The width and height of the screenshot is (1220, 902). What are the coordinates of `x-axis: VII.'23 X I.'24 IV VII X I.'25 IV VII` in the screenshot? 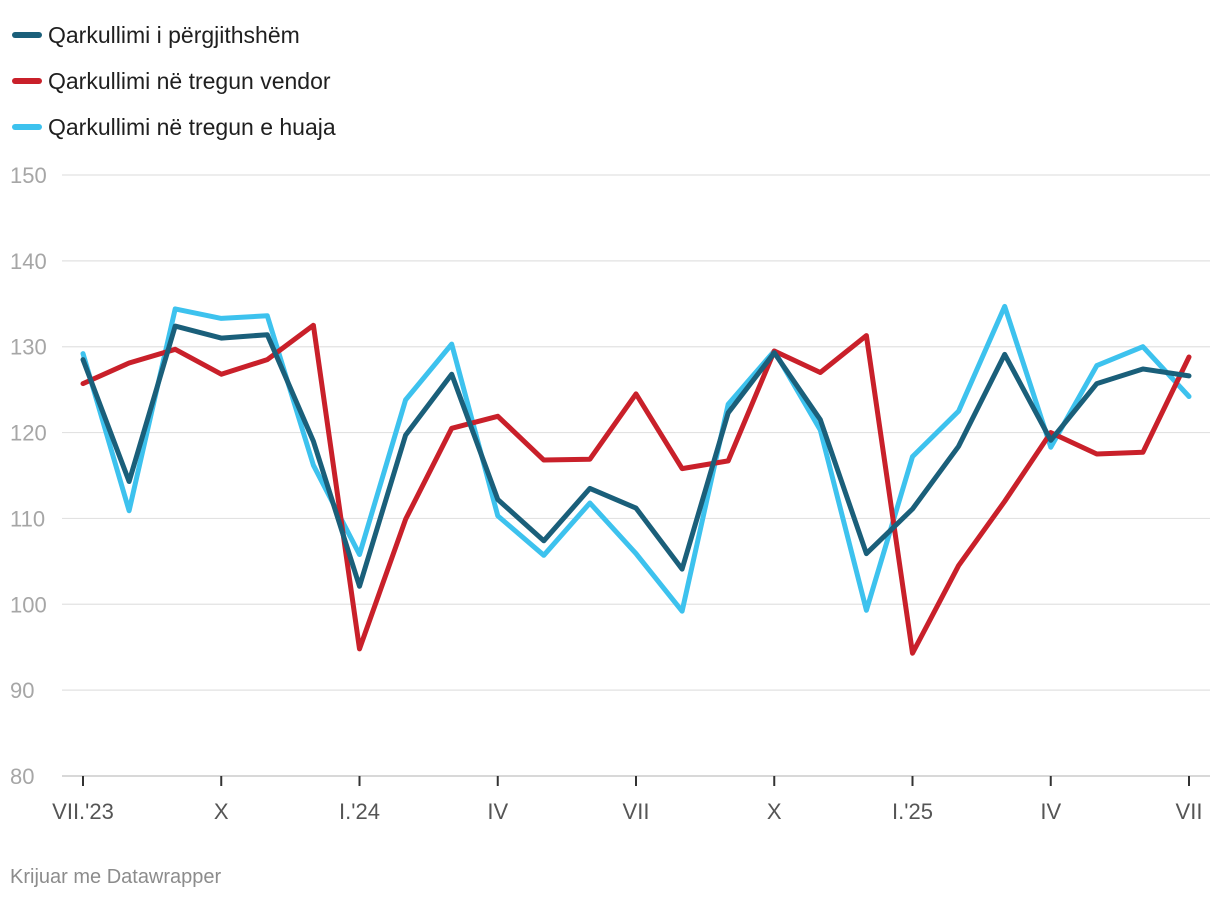 It's located at (627, 800).